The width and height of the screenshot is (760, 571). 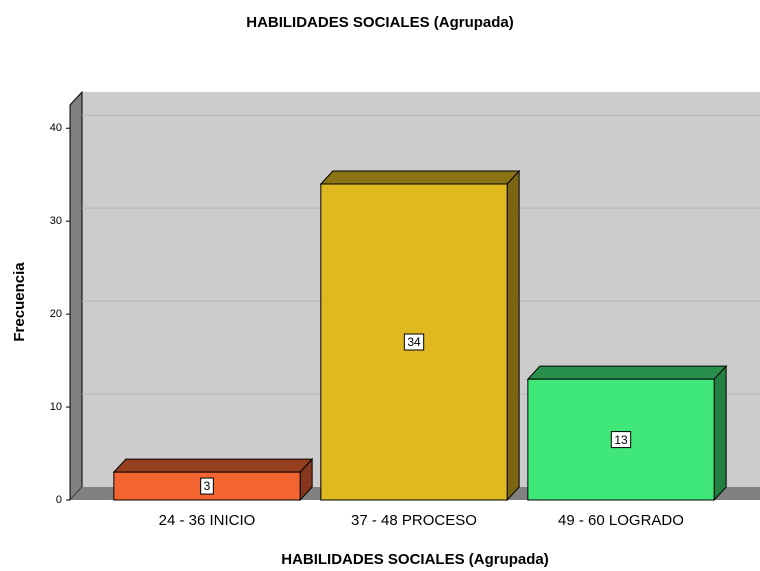 I want to click on value-label: 34, so click(x=414, y=342).